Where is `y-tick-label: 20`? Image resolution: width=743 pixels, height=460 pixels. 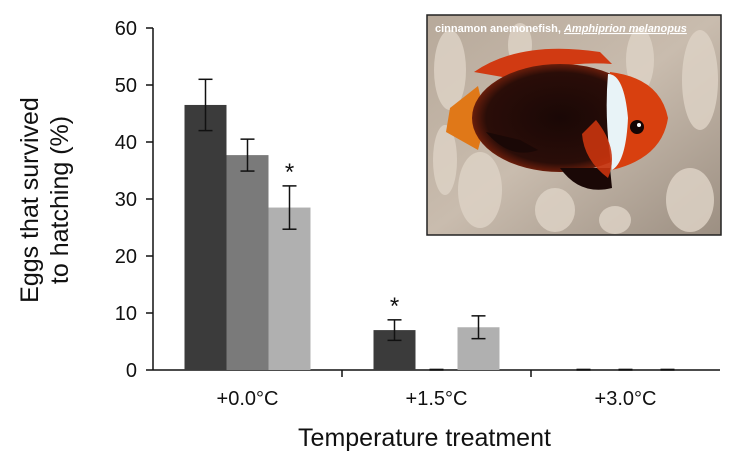 y-tick-label: 20 is located at coordinates (126, 257).